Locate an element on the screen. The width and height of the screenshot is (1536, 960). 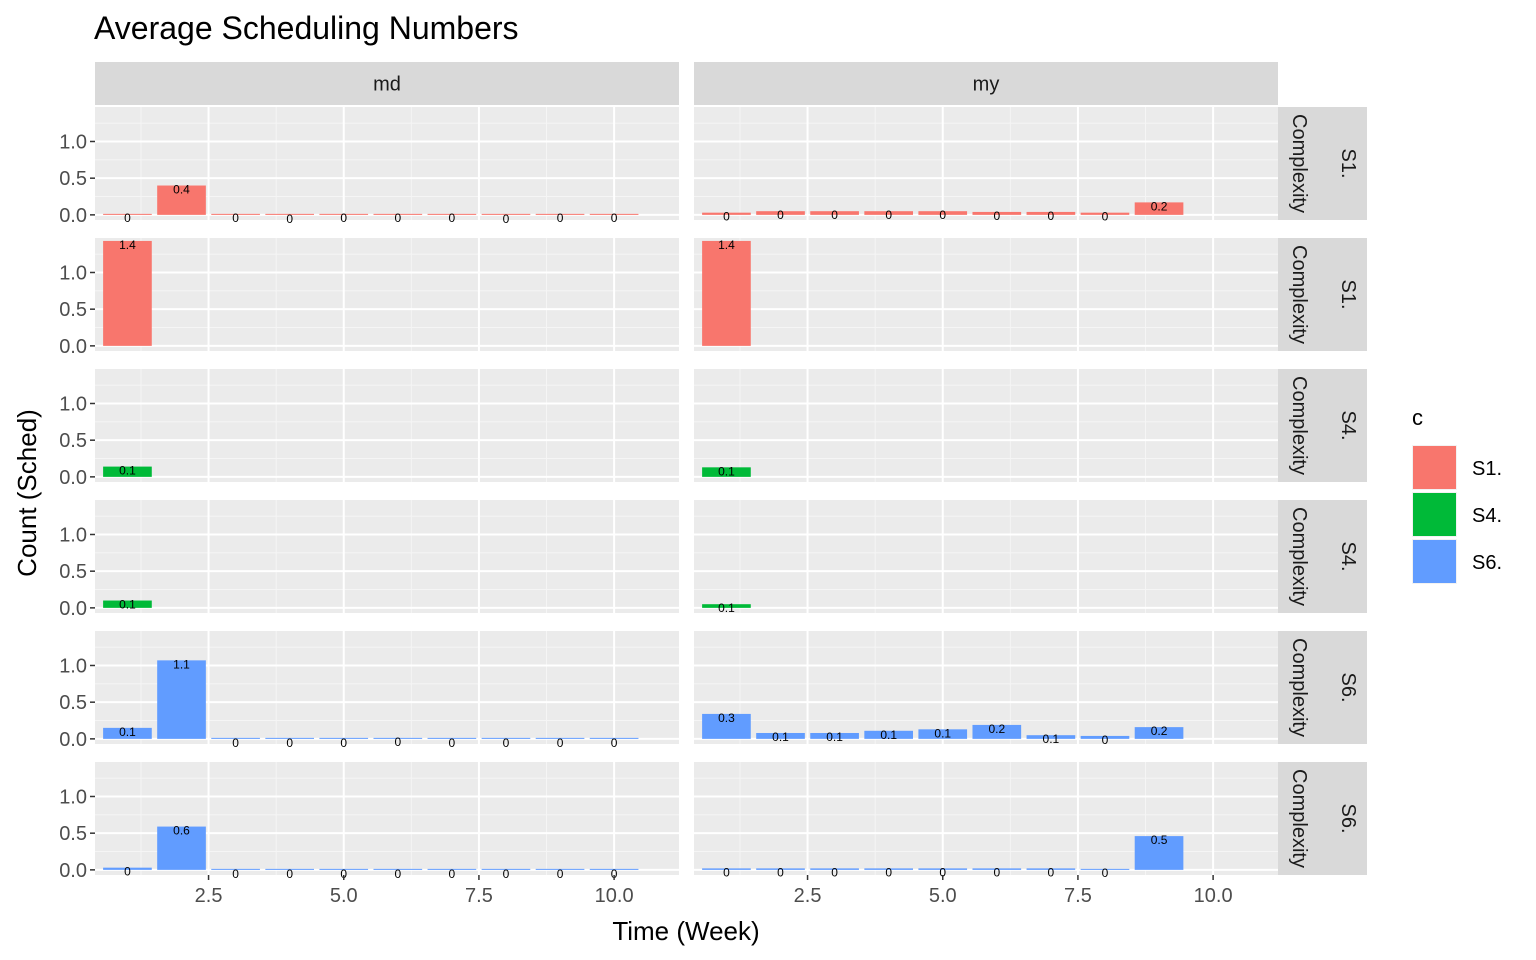
row-strip-text-group: Complexity S1. is located at coordinates (1323, 163).